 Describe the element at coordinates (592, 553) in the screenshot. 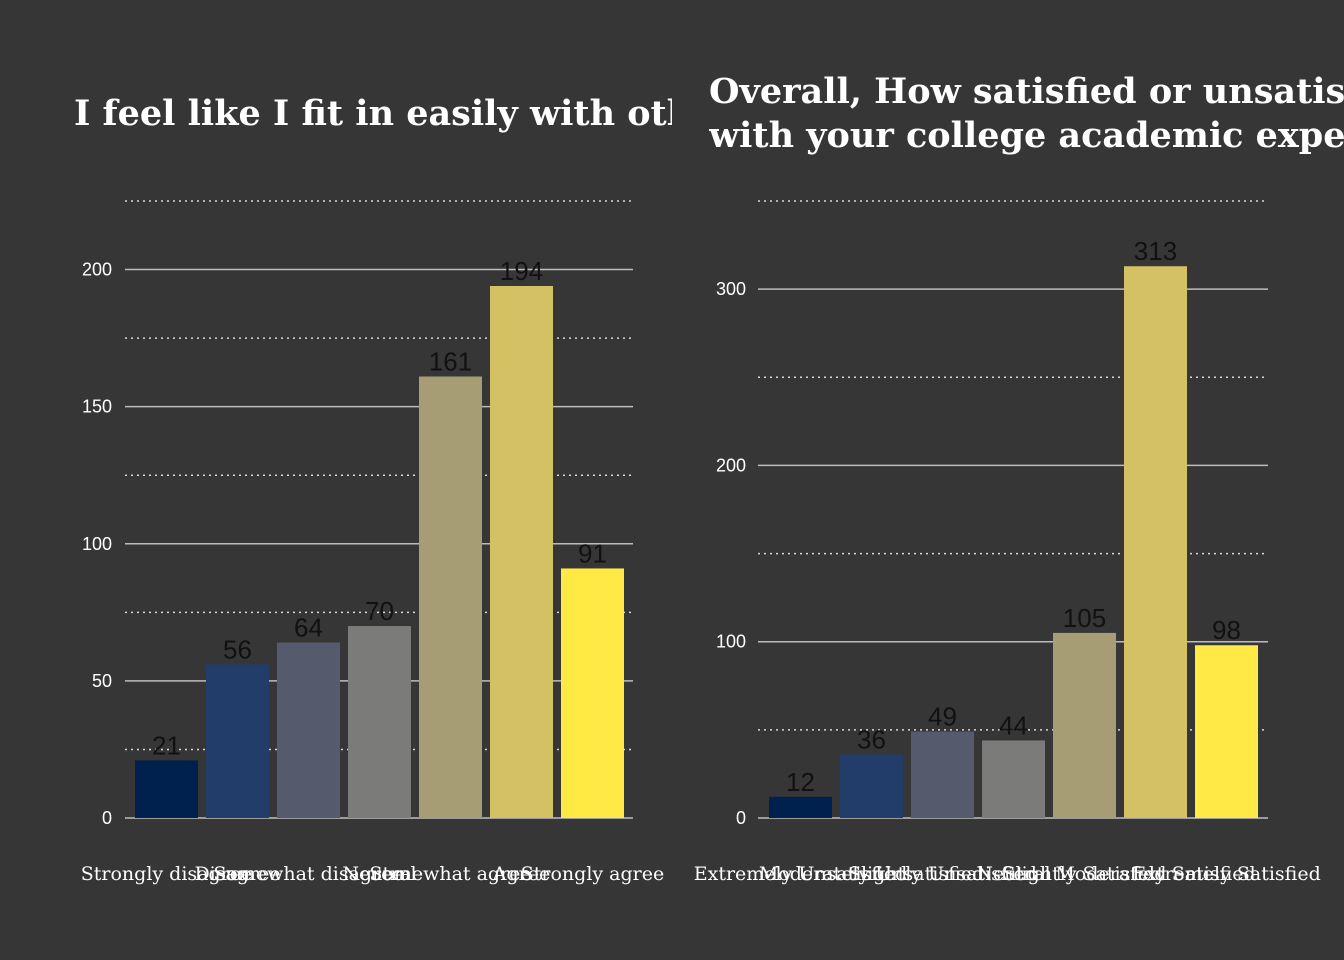

I see `data-label: 91` at that location.